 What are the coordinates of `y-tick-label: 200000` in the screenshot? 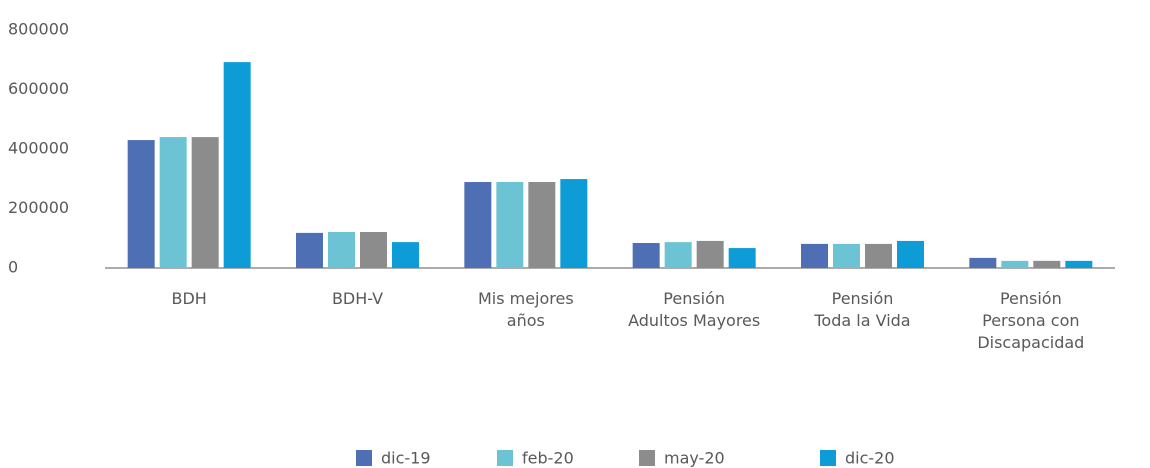 It's located at (38, 207).